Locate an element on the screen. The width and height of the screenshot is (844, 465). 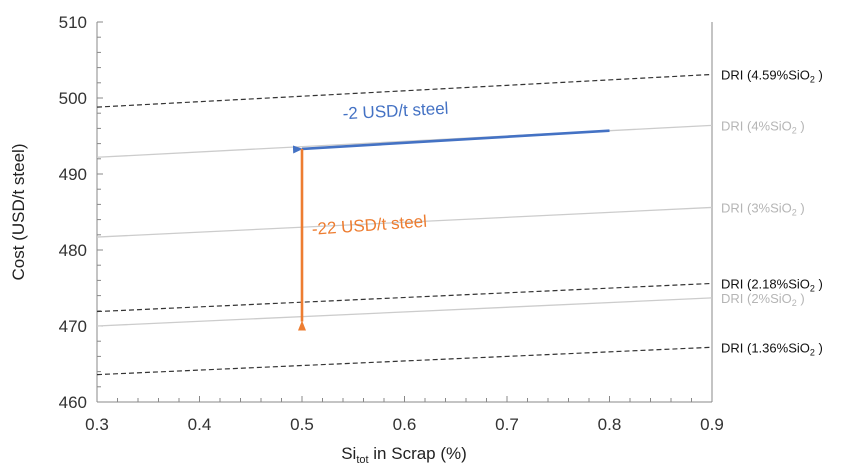
x-axis-title-sub: tot is located at coordinates (362, 459).